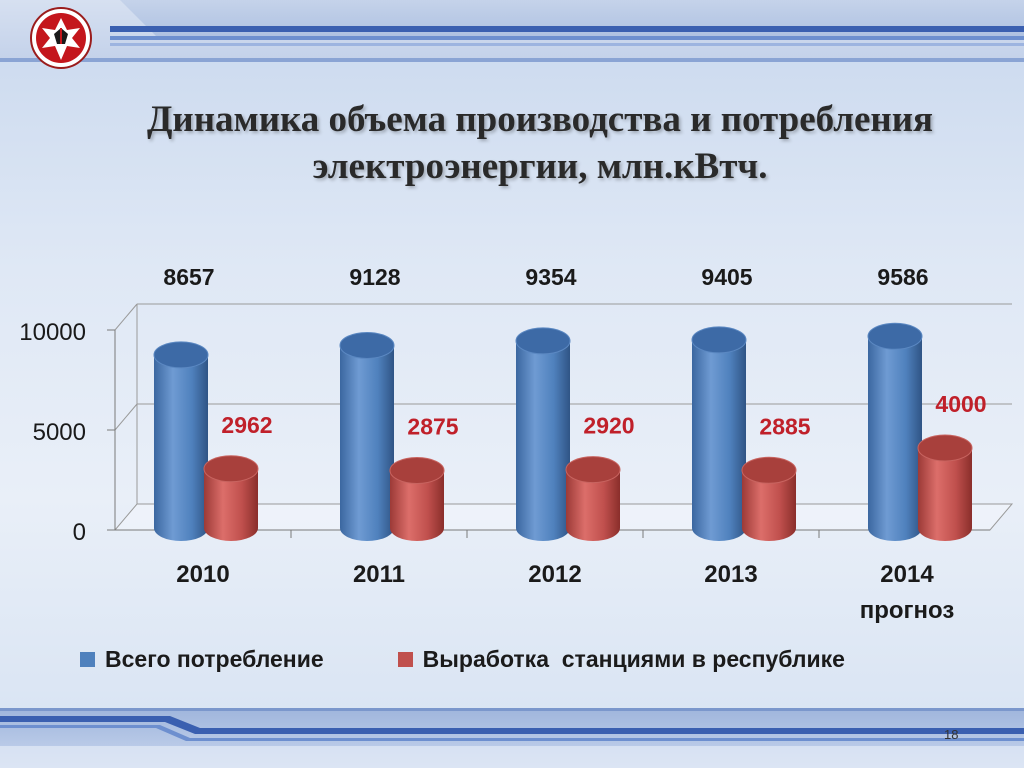  Describe the element at coordinates (784, 426) in the screenshot. I see `data-label-generation: 2885` at that location.